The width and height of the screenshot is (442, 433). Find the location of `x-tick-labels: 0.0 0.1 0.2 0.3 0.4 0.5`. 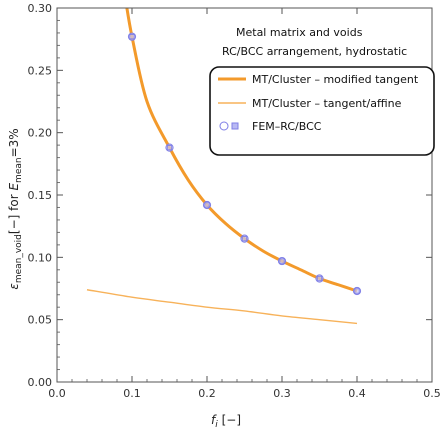

x-tick-labels: 0.0 0.1 0.2 0.3 0.4 0.5 is located at coordinates (244, 393).